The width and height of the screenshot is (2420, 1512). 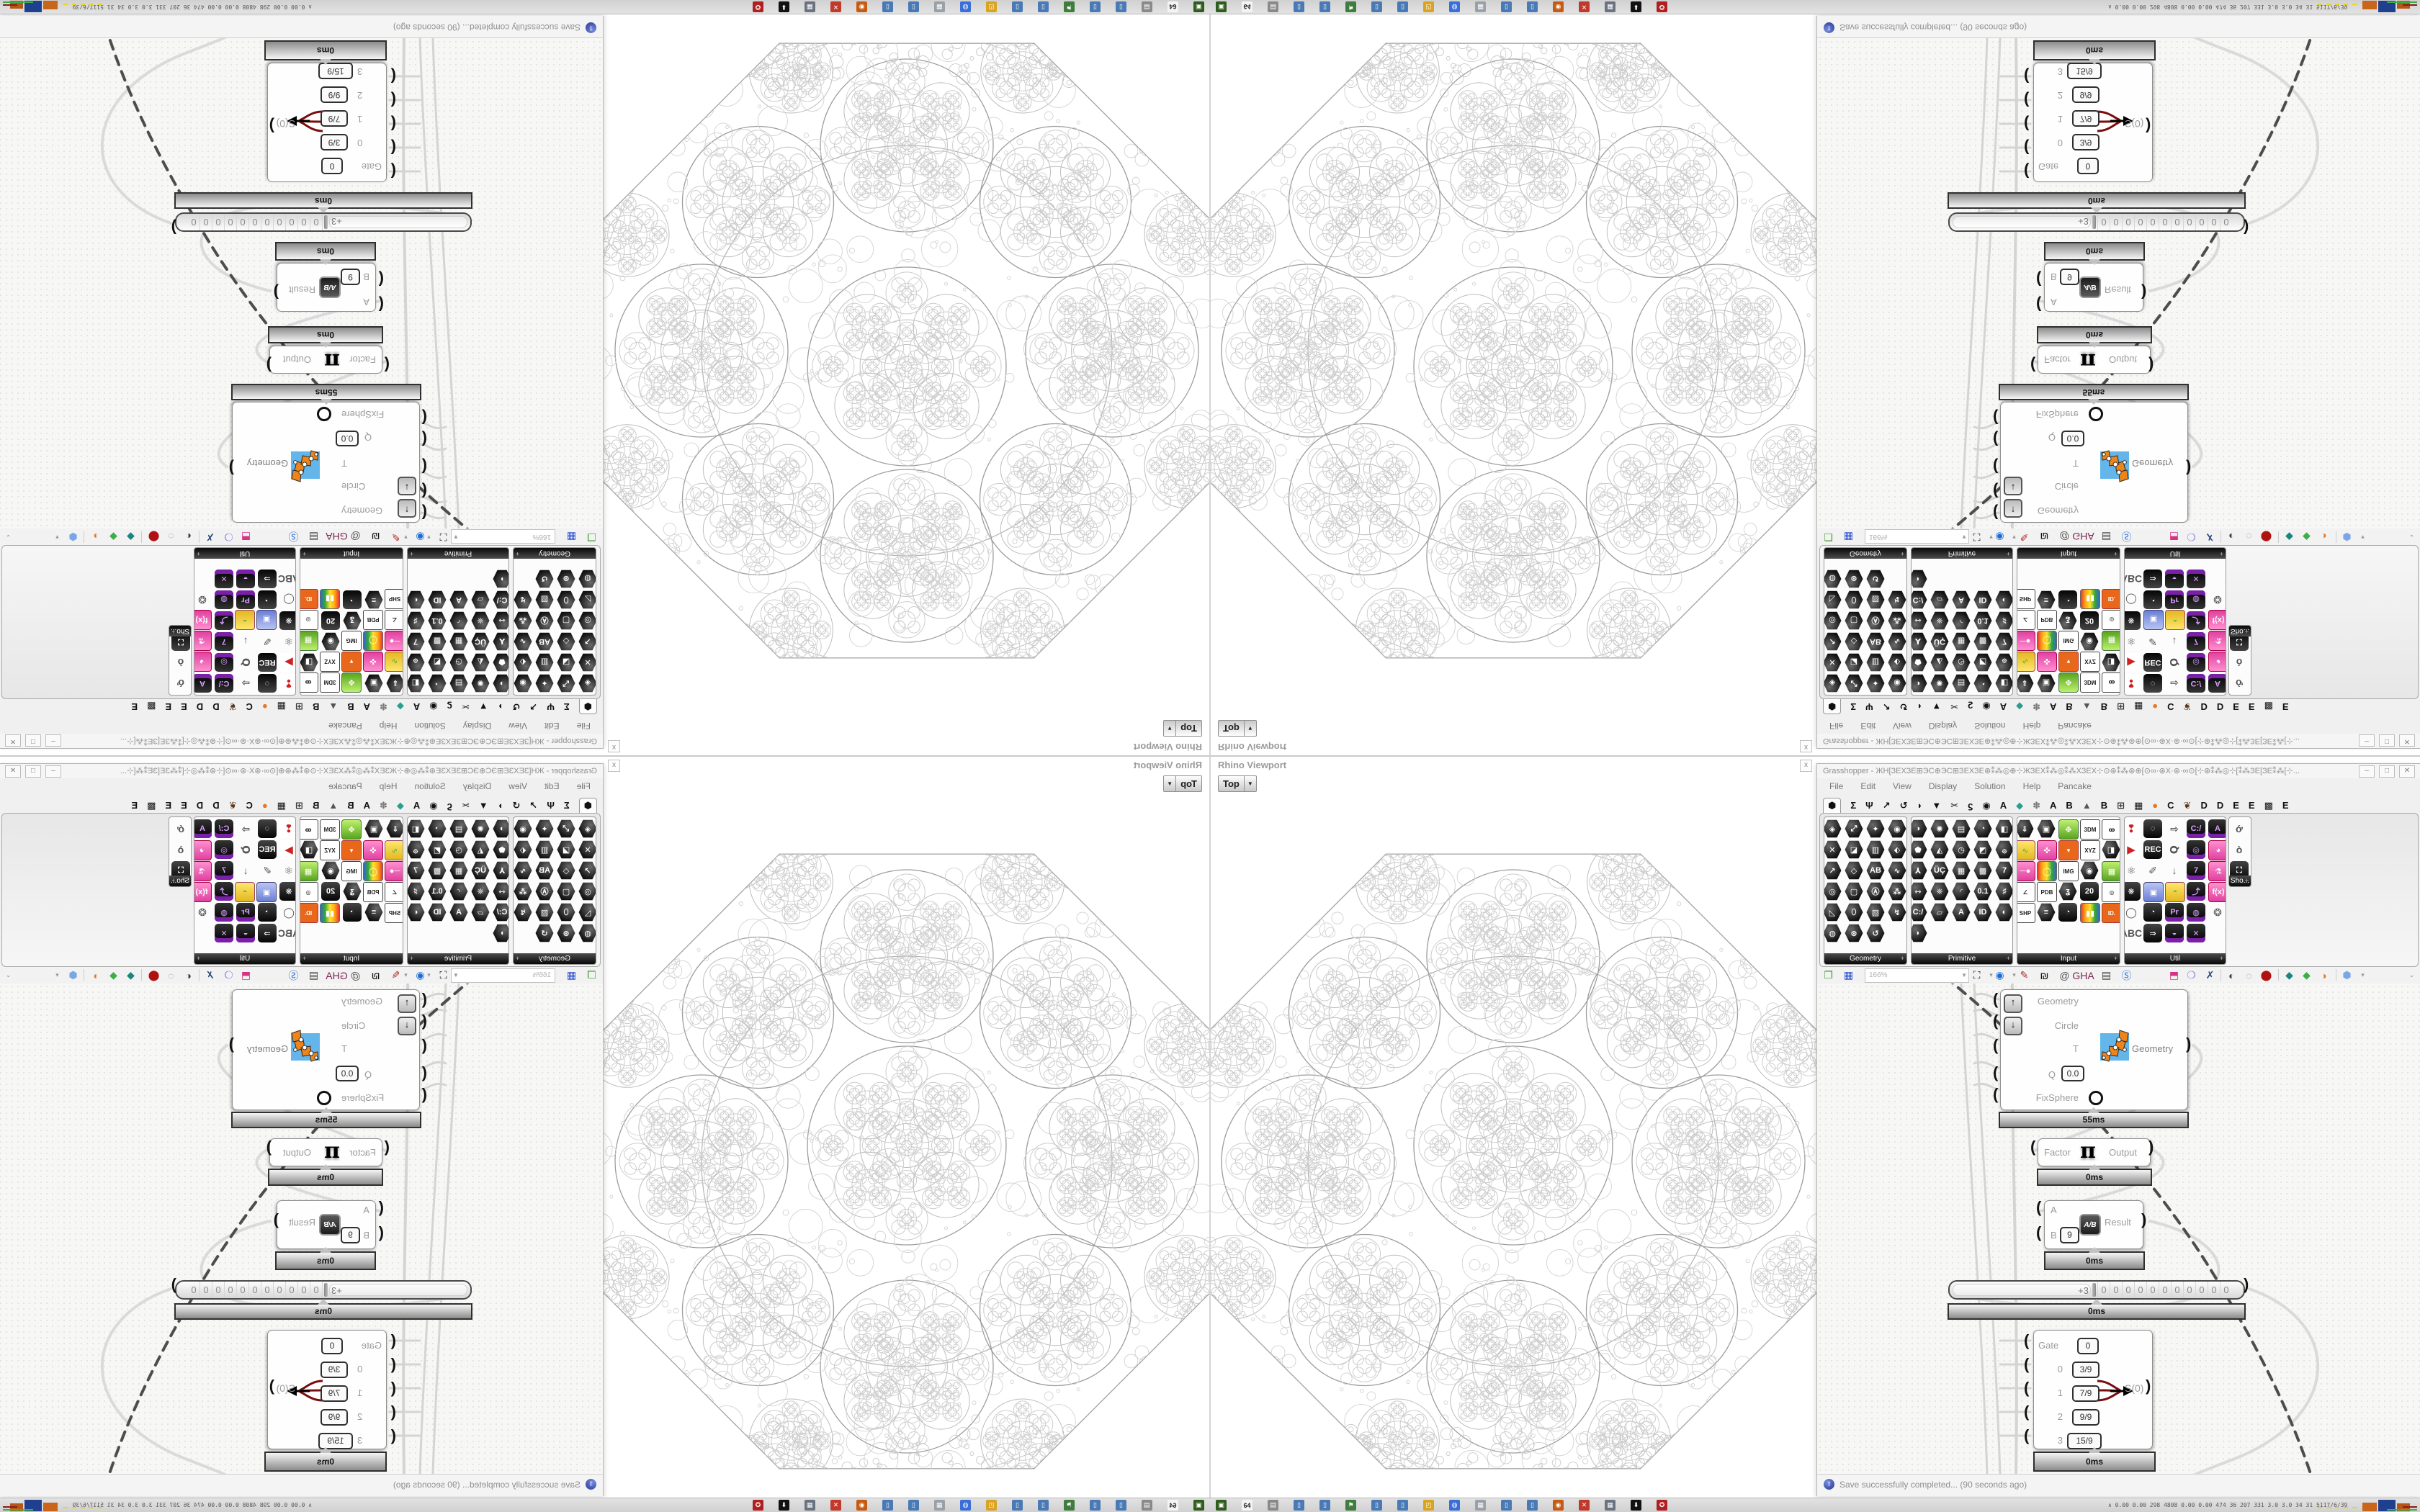 What do you see at coordinates (2170, 706) in the screenshot?
I see `palette-tab: C` at bounding box center [2170, 706].